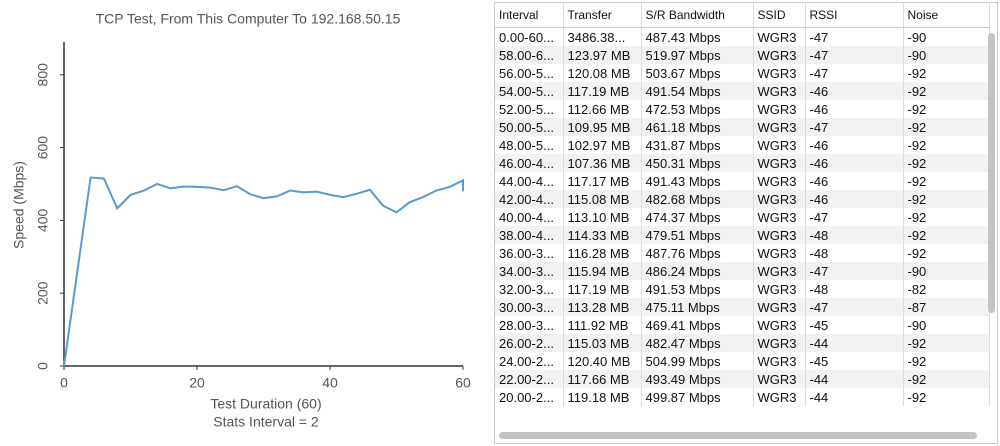 This screenshot has height=446, width=1000. What do you see at coordinates (946, 307) in the screenshot?
I see `table-cell: -87` at bounding box center [946, 307].